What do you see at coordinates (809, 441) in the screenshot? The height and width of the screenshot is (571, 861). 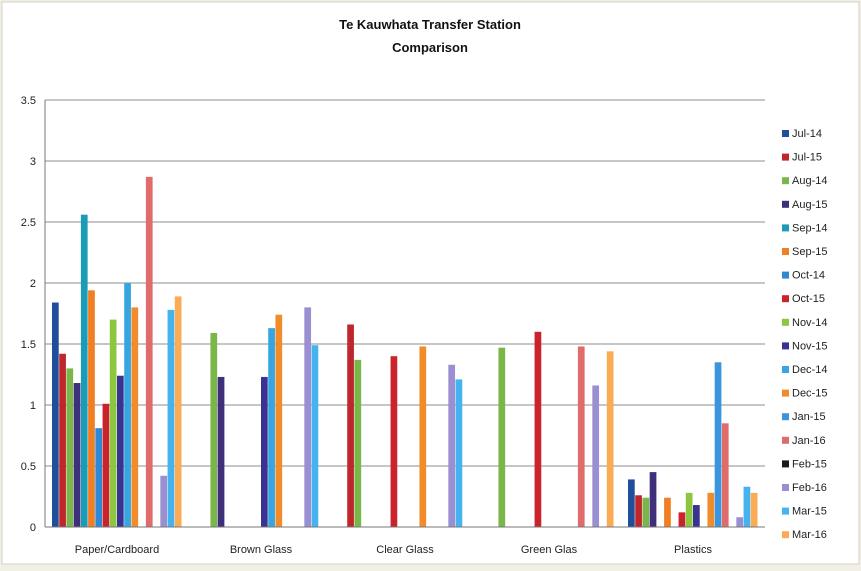 I see `legend-label: Jan-16` at bounding box center [809, 441].